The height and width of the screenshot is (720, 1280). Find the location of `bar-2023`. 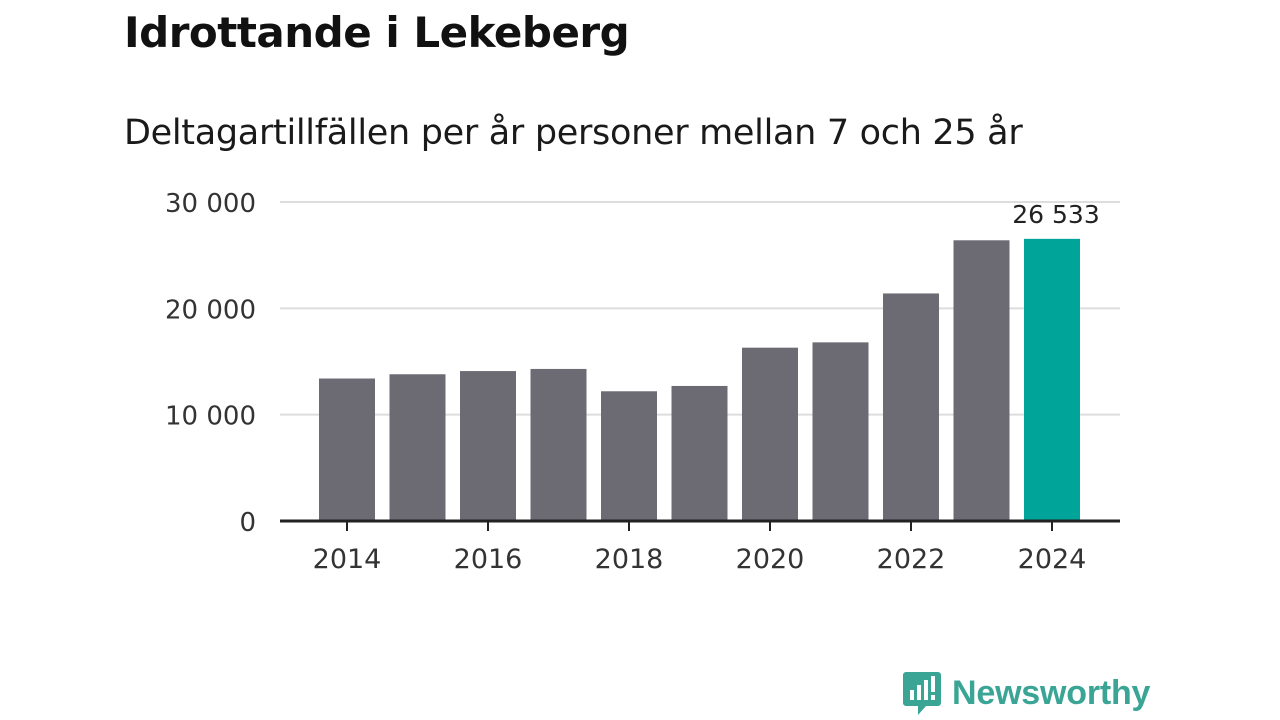

bar-2023 is located at coordinates (981, 380).